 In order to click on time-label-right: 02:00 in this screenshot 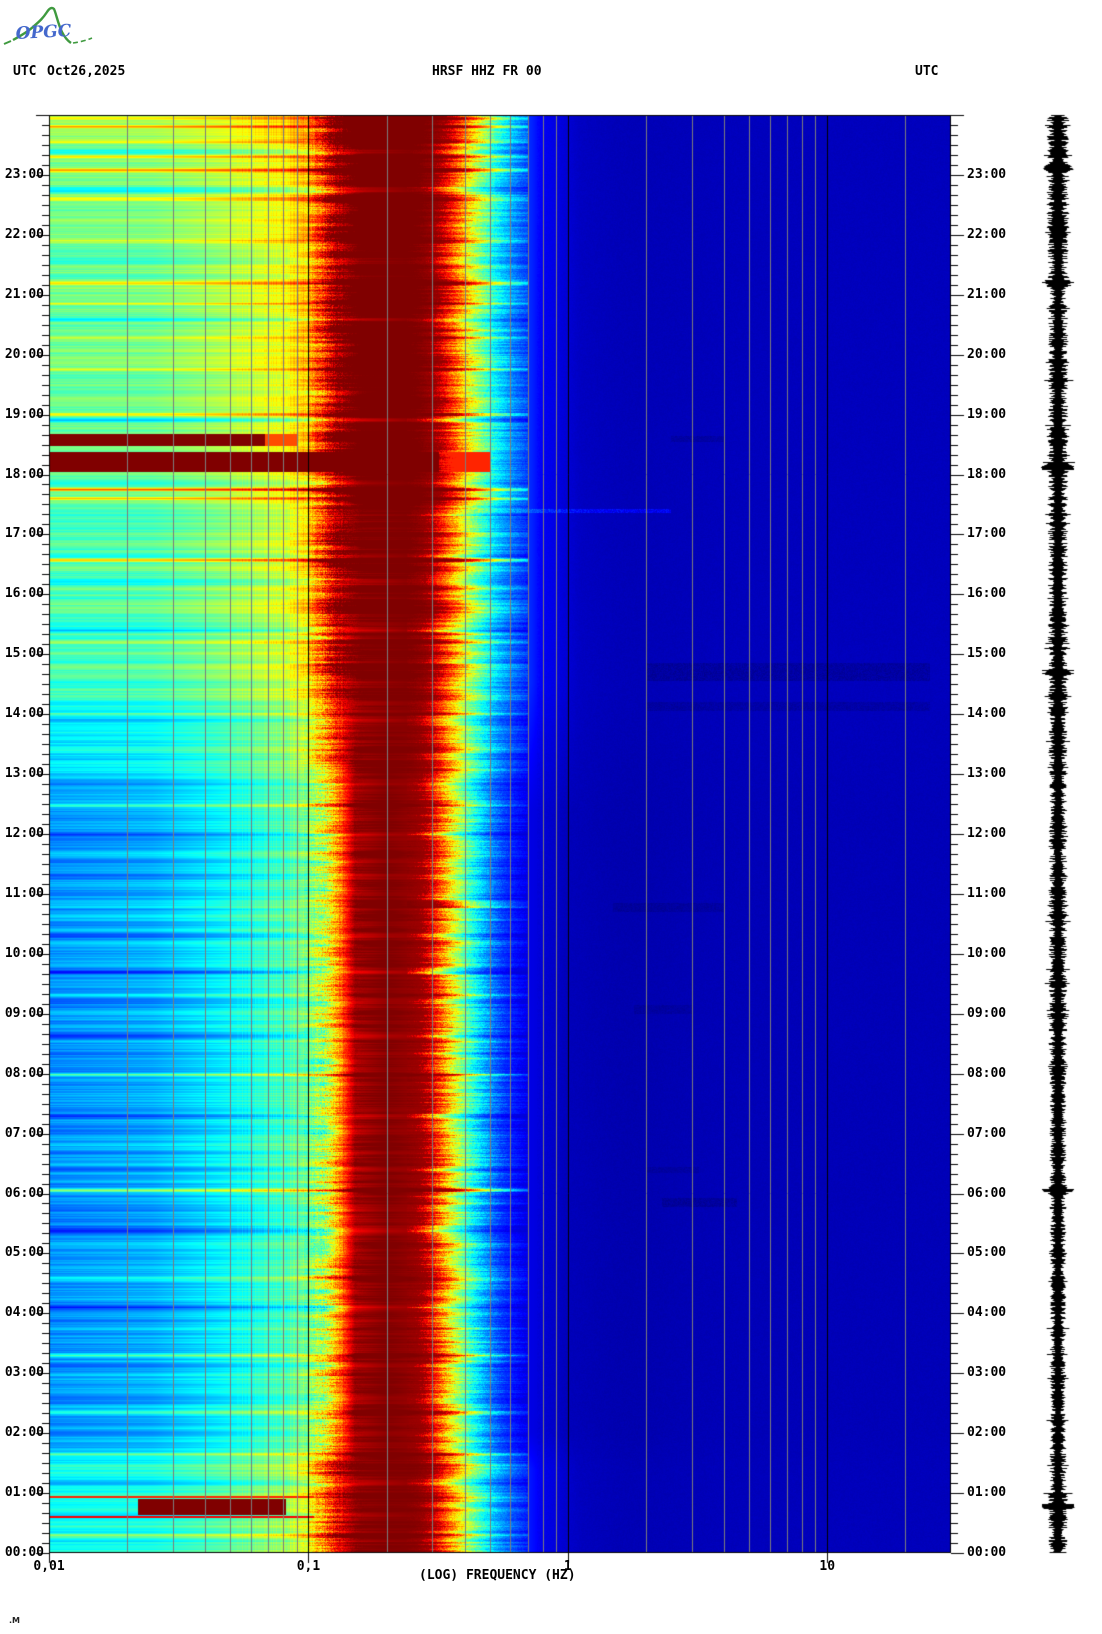, I will do `click(987, 1433)`.